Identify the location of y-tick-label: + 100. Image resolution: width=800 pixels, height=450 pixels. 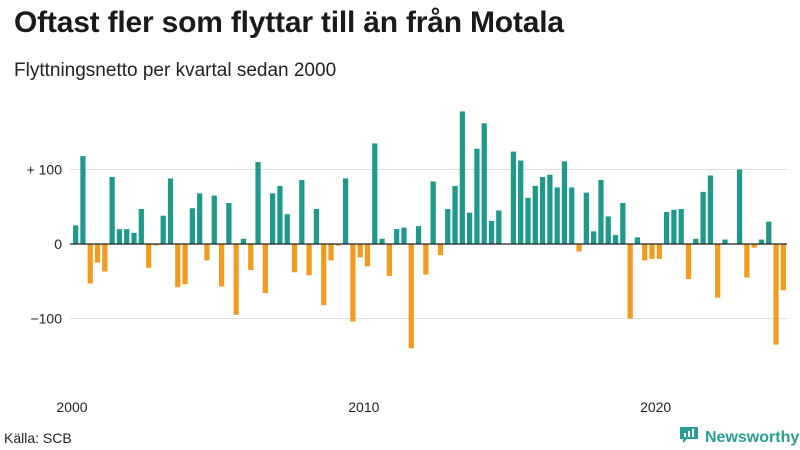
(45, 170).